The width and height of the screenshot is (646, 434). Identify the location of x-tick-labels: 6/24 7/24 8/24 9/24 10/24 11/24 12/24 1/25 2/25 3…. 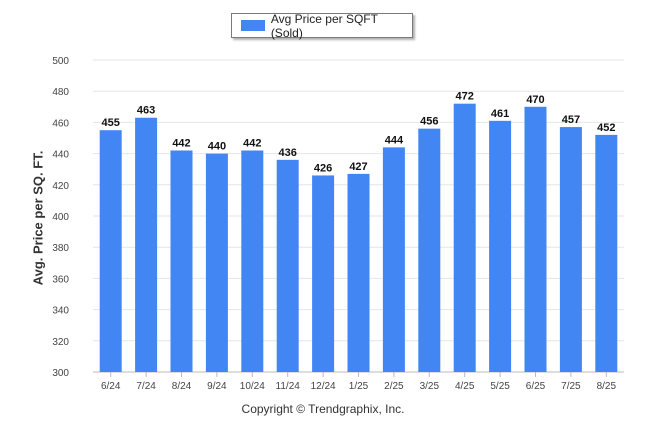
(359, 386).